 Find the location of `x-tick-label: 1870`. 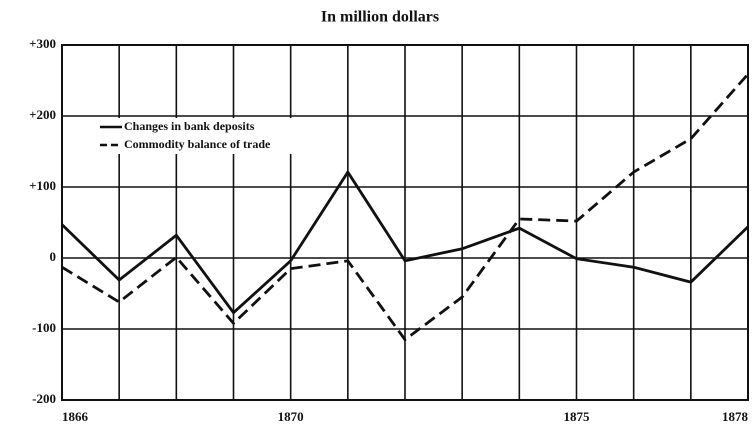

x-tick-label: 1870 is located at coordinates (291, 416).